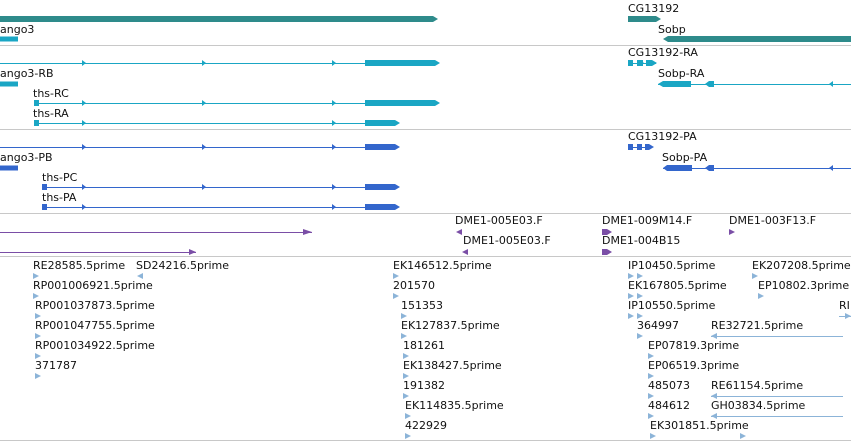 Image resolution: width=851 pixels, height=441 pixels. I want to click on probe-label-dme1-009m14-f: DME1-009M14.F, so click(647, 220).